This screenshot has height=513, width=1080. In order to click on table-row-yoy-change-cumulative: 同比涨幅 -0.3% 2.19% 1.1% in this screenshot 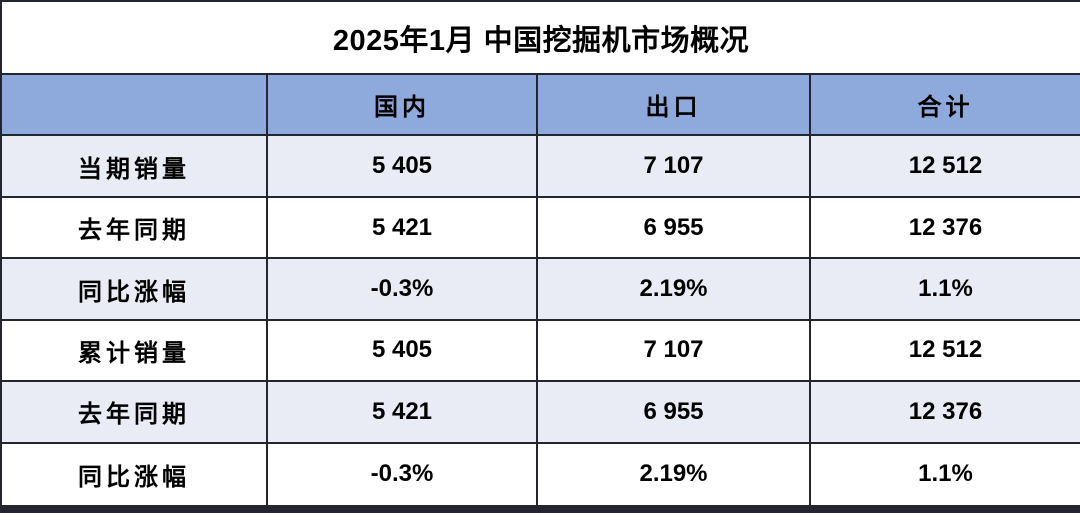, I will do `click(540, 477)`.